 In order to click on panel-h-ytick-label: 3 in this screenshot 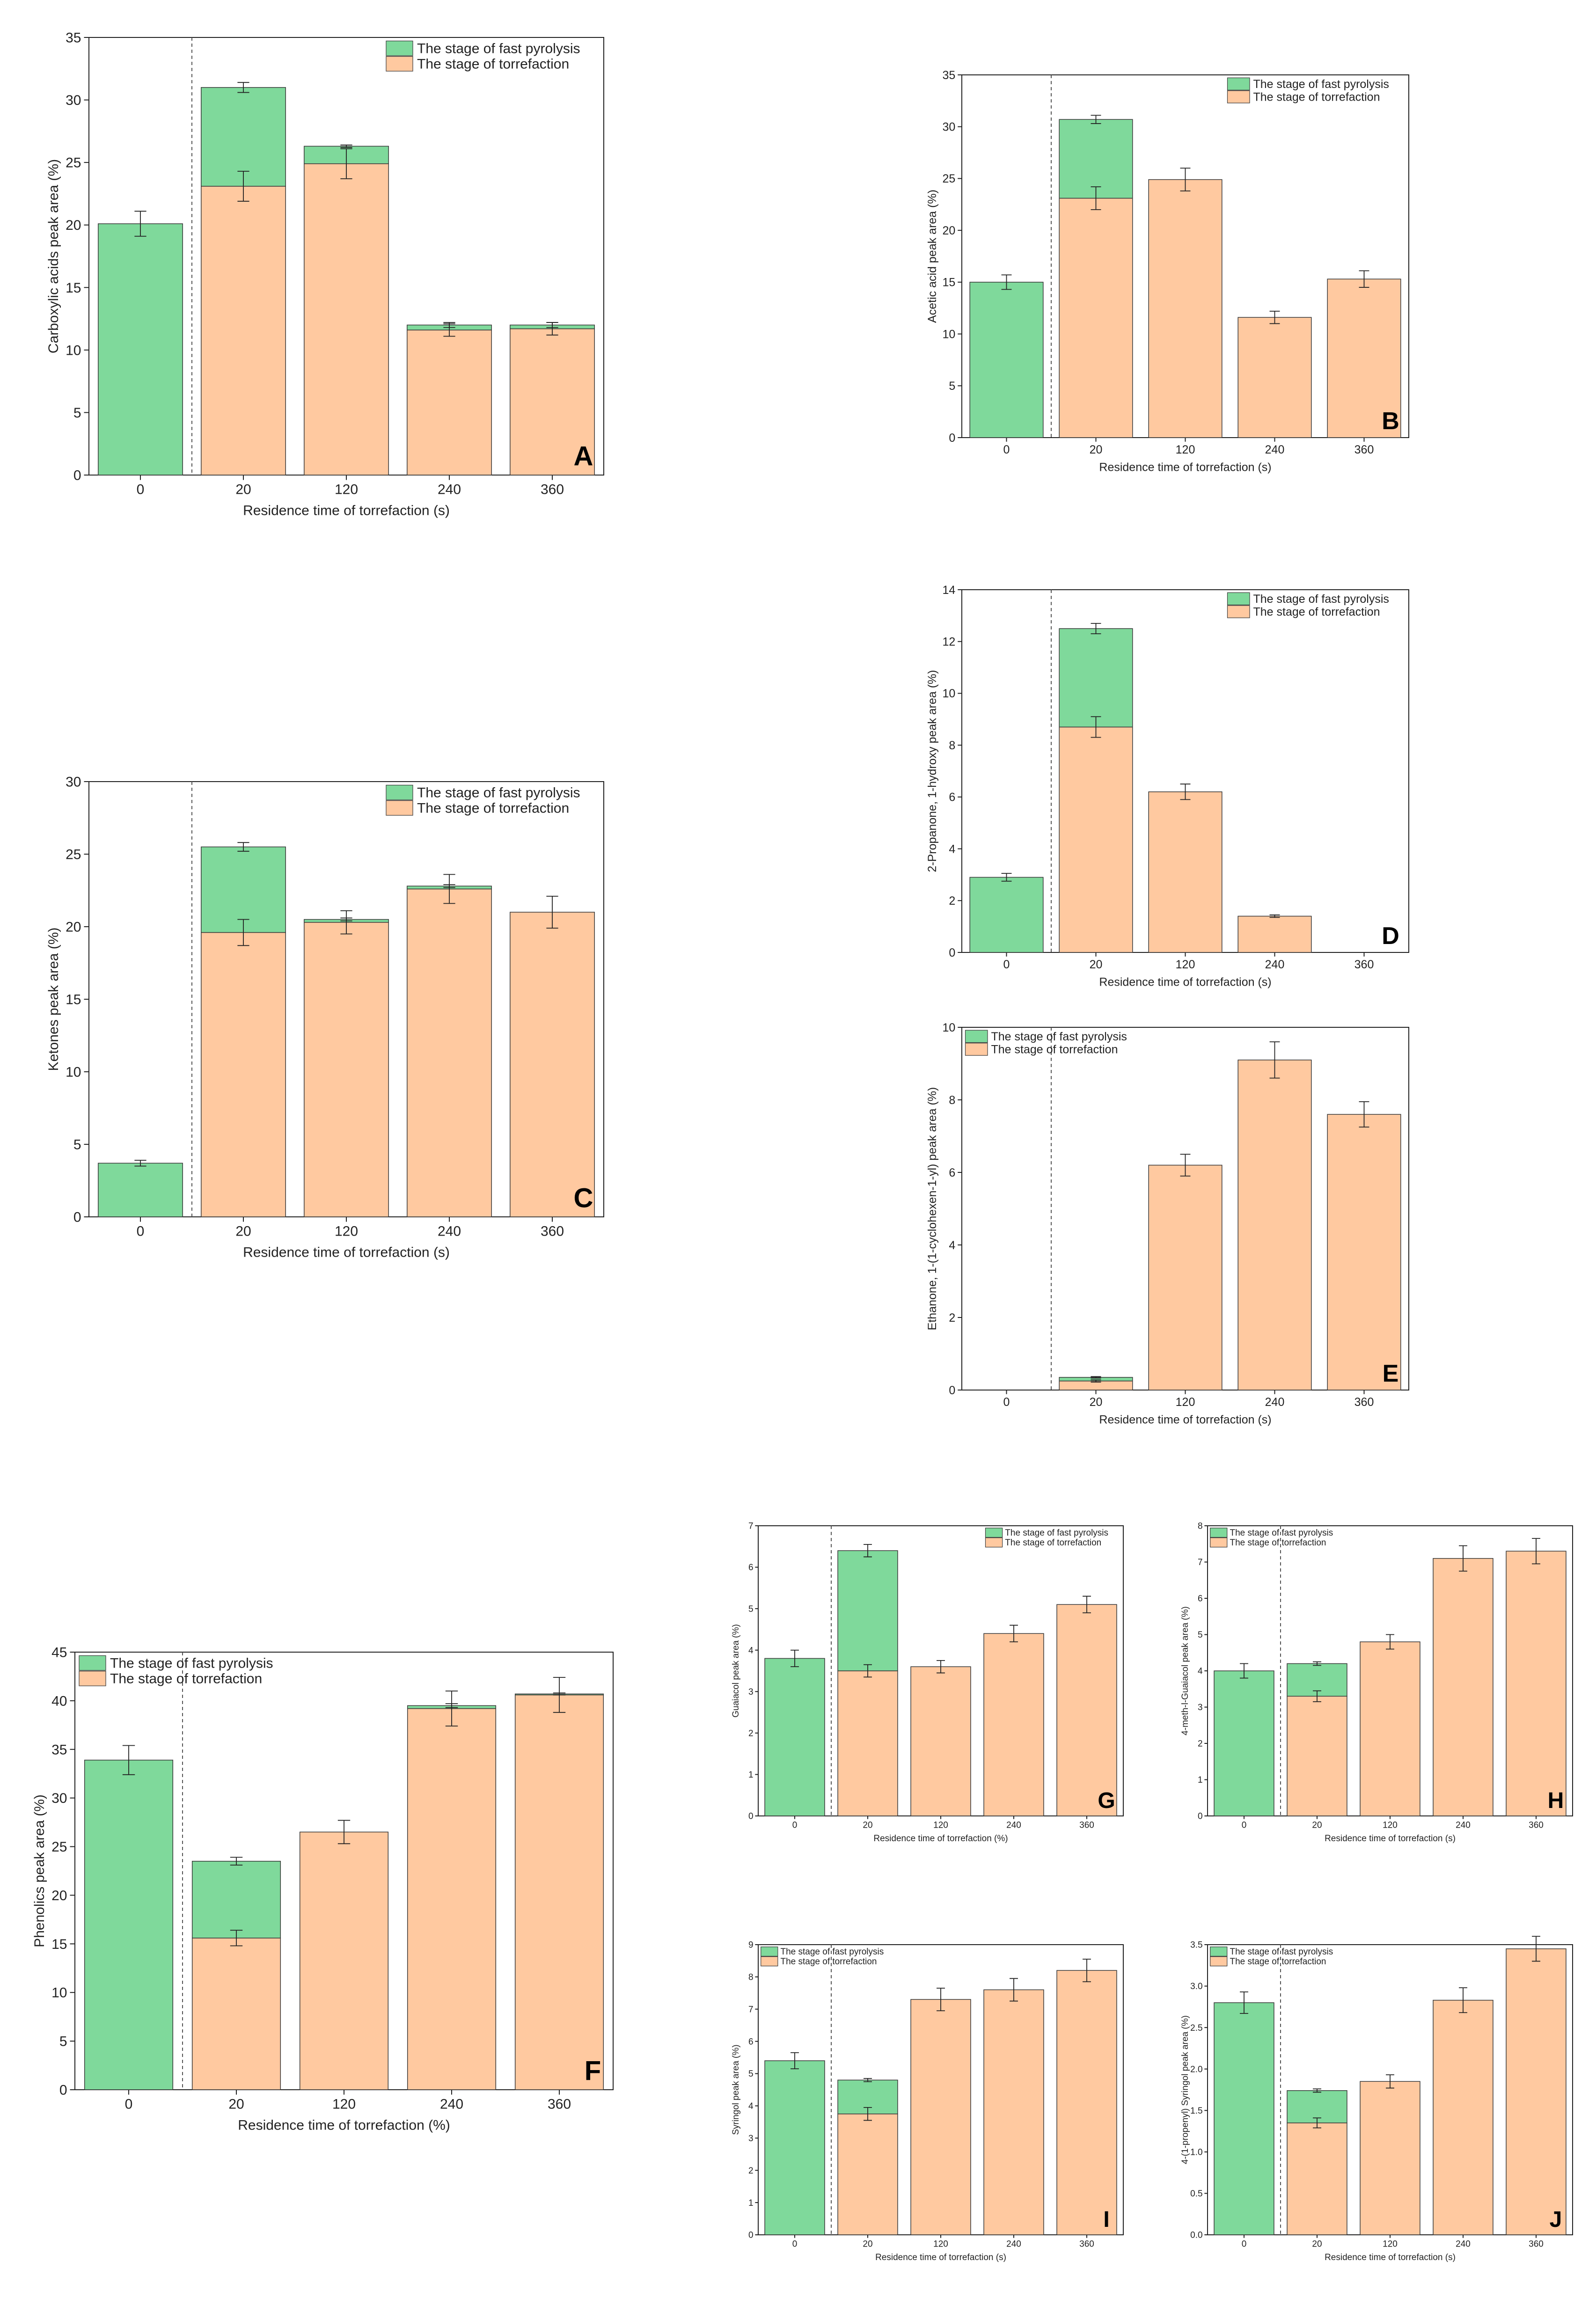, I will do `click(1200, 1708)`.